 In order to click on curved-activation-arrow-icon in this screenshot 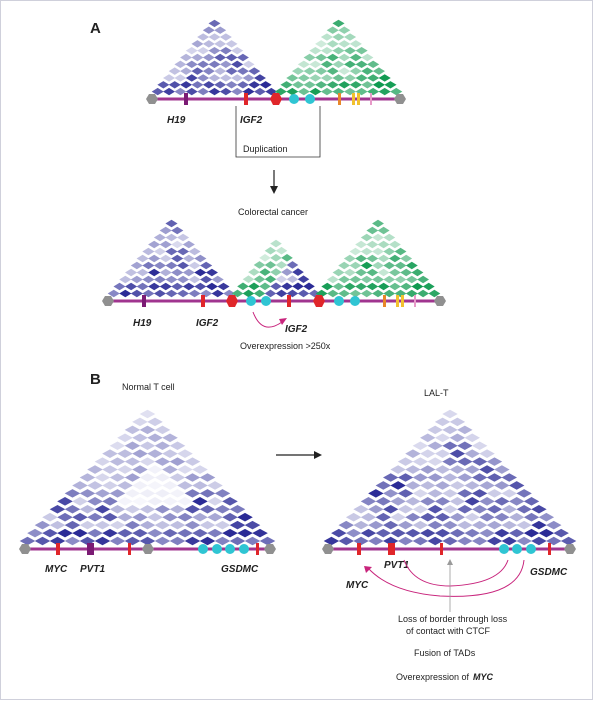, I will do `click(269, 319)`.